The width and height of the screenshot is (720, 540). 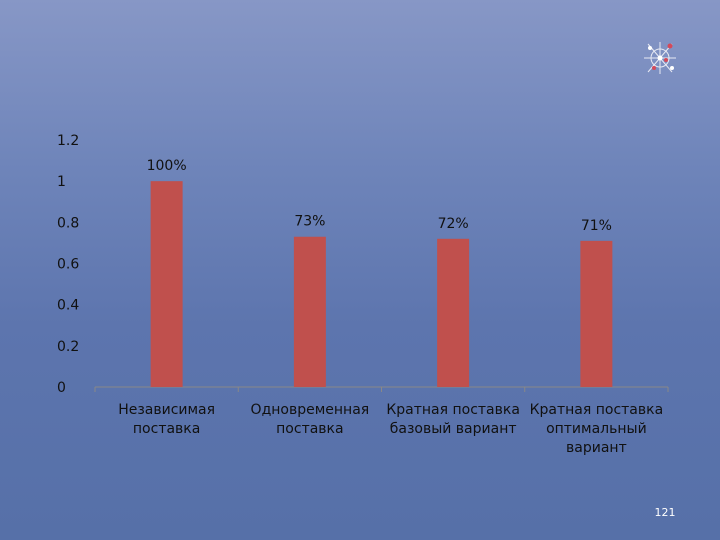 I want to click on network-logo-icon, so click(x=660, y=58).